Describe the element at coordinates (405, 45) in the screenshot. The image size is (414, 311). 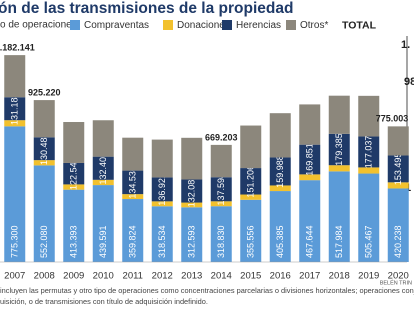
I see `fragment: 1.` at that location.